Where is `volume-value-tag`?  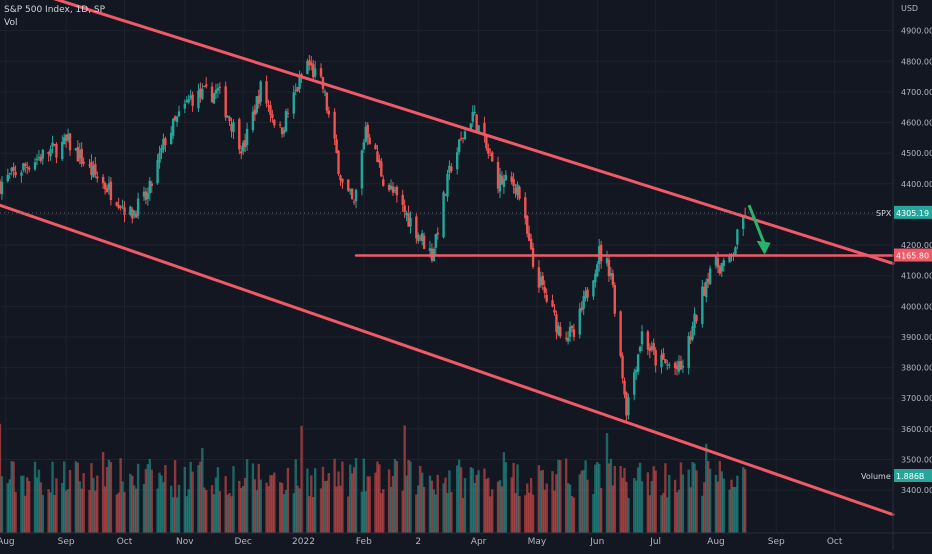
volume-value-tag is located at coordinates (913, 475).